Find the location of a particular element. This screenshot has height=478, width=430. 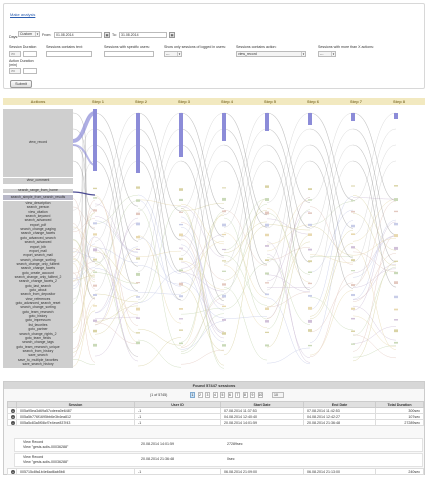

action-label: export_search_mail is located at coordinates (38, 255).